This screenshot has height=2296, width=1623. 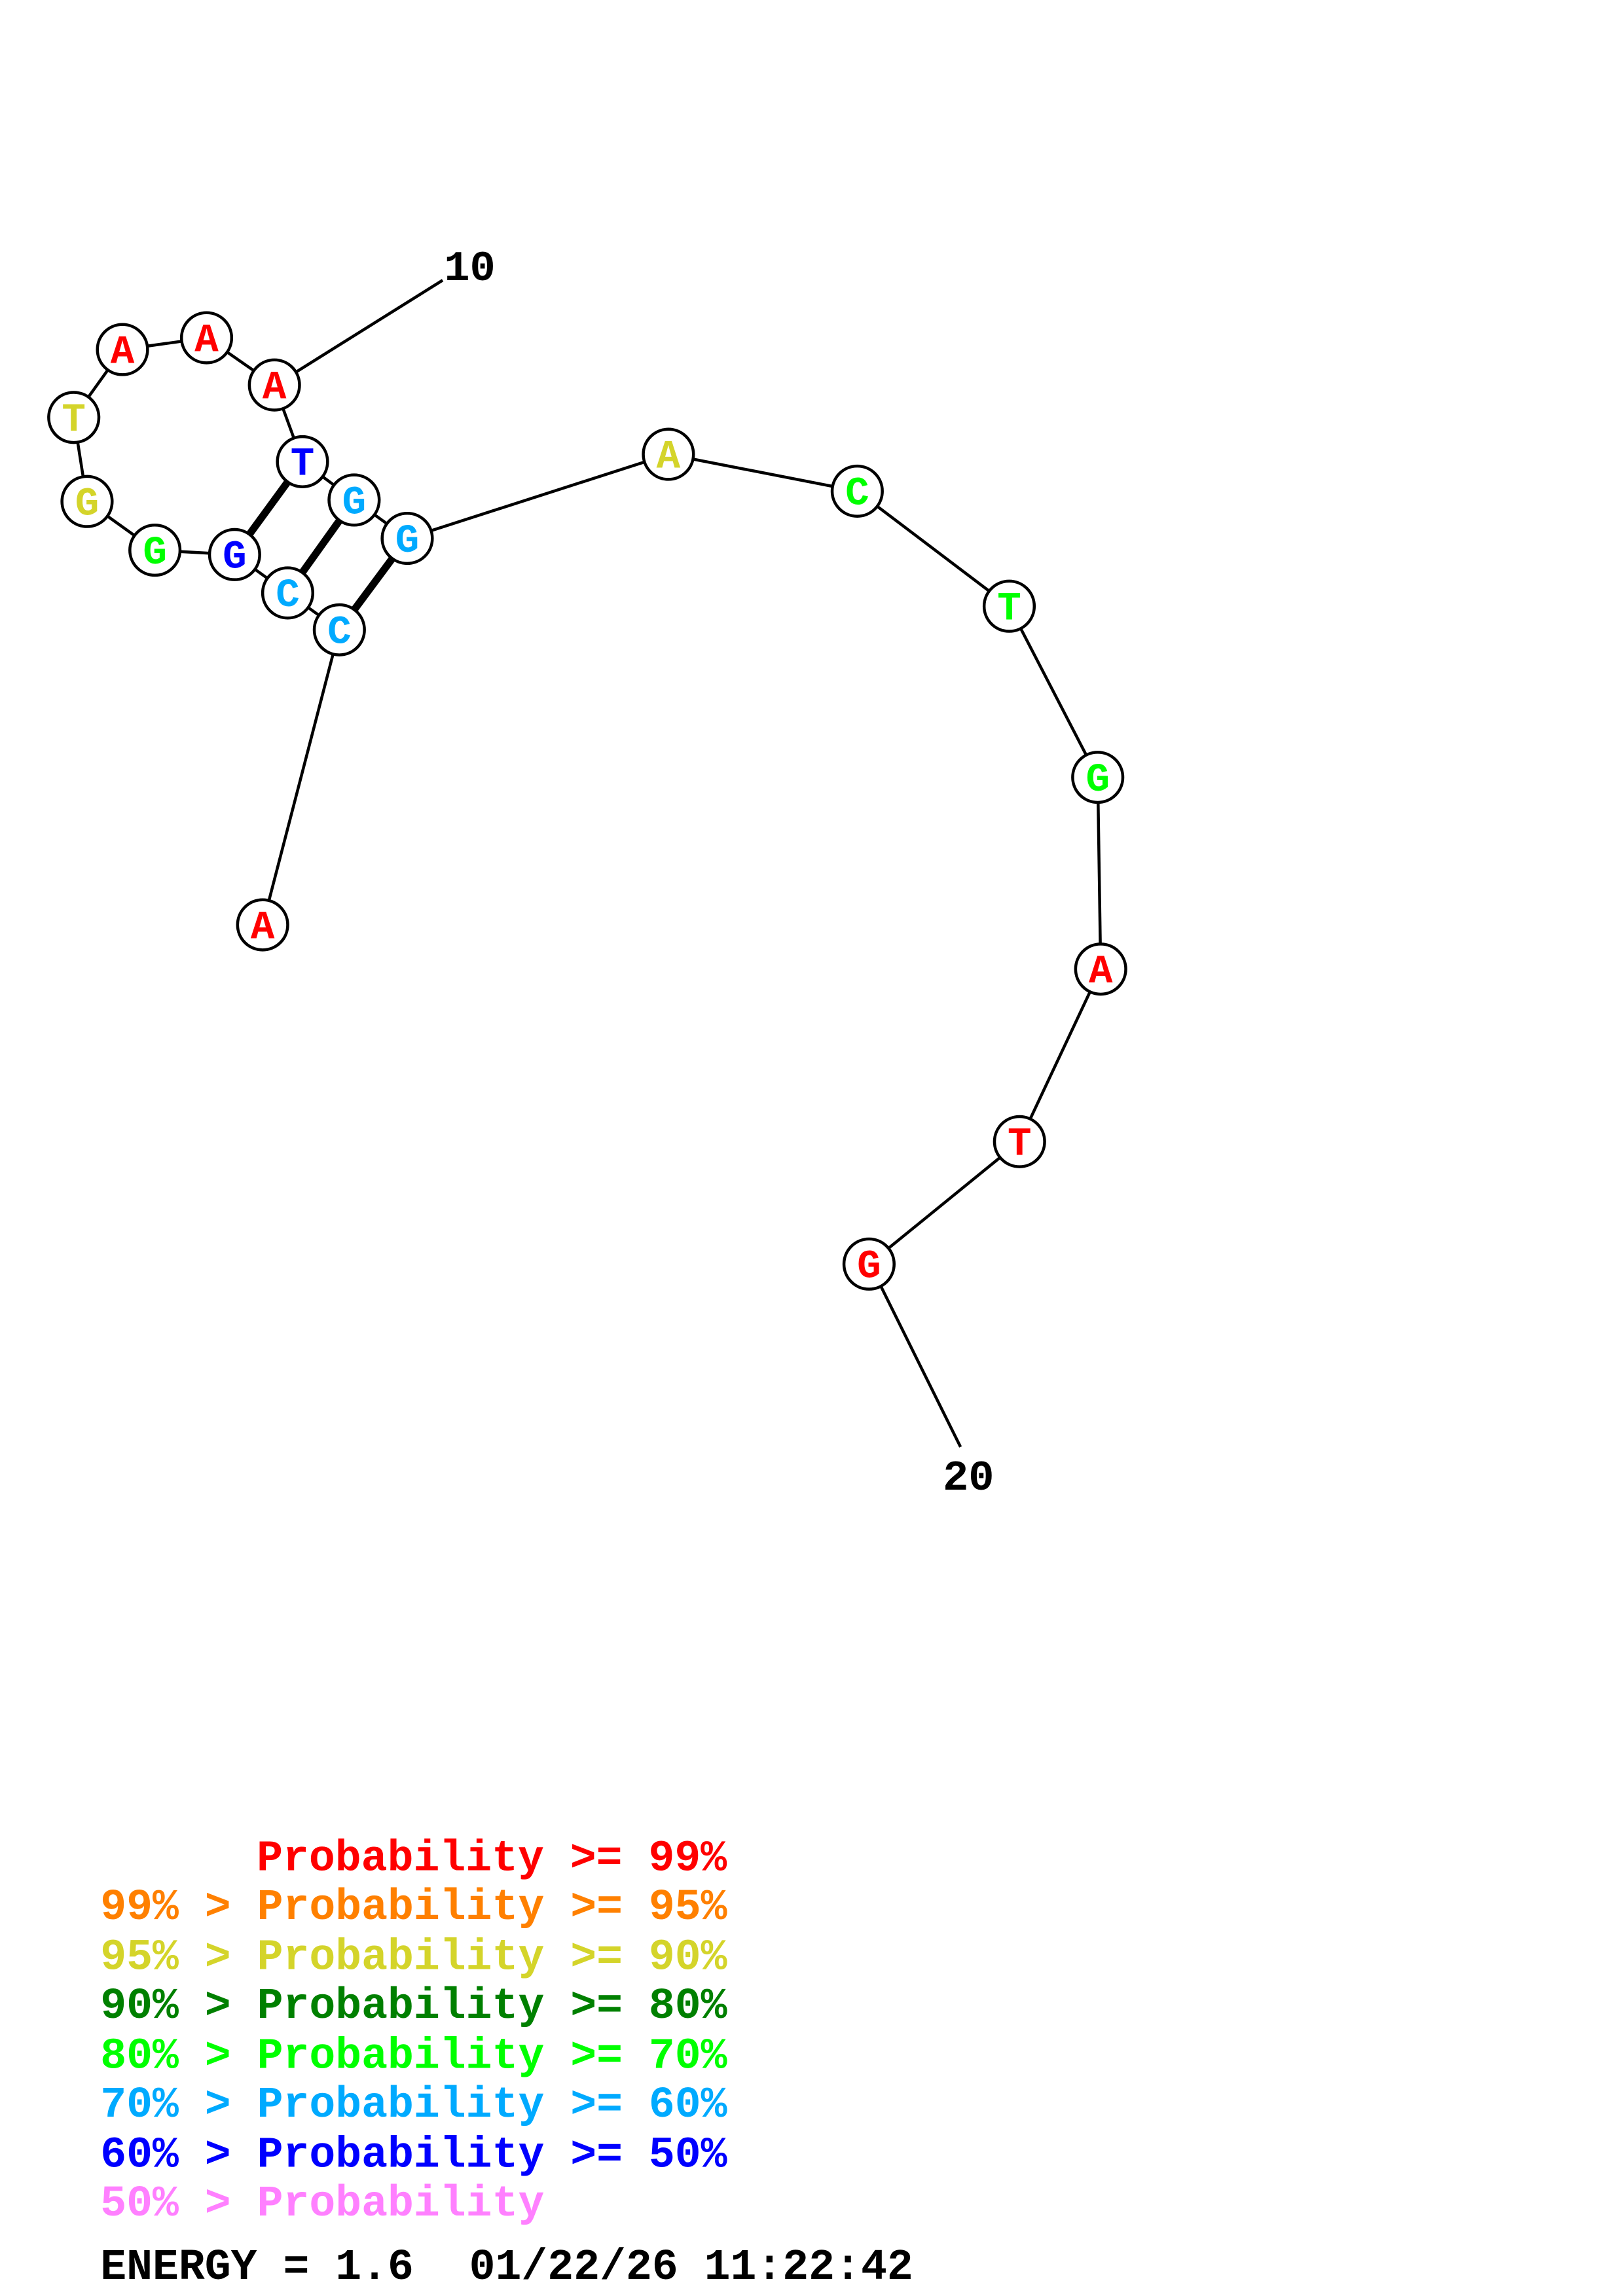 What do you see at coordinates (369, 326) in the screenshot?
I see `label-10-tick` at bounding box center [369, 326].